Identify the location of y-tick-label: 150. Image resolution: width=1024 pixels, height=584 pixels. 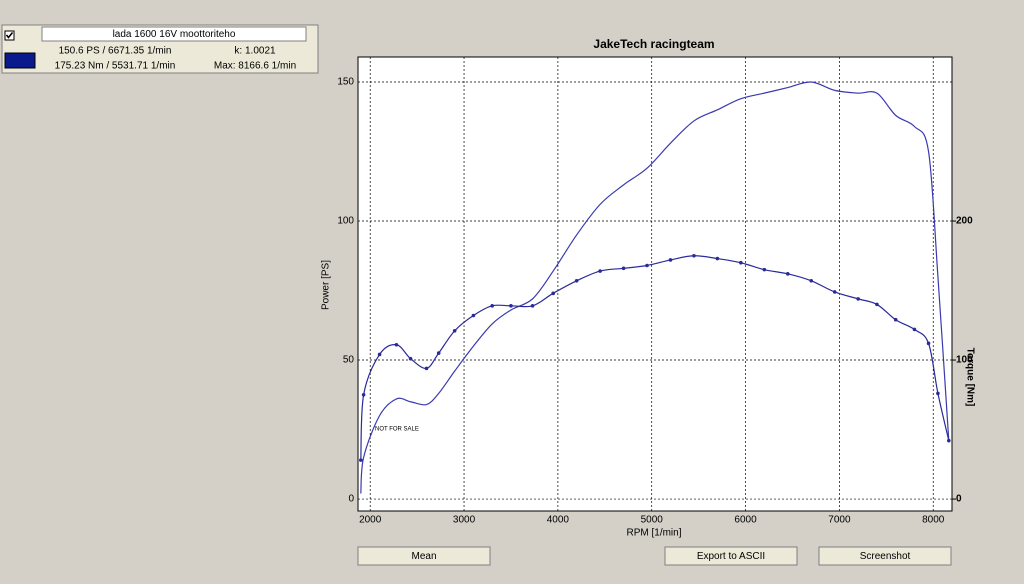
(345, 82).